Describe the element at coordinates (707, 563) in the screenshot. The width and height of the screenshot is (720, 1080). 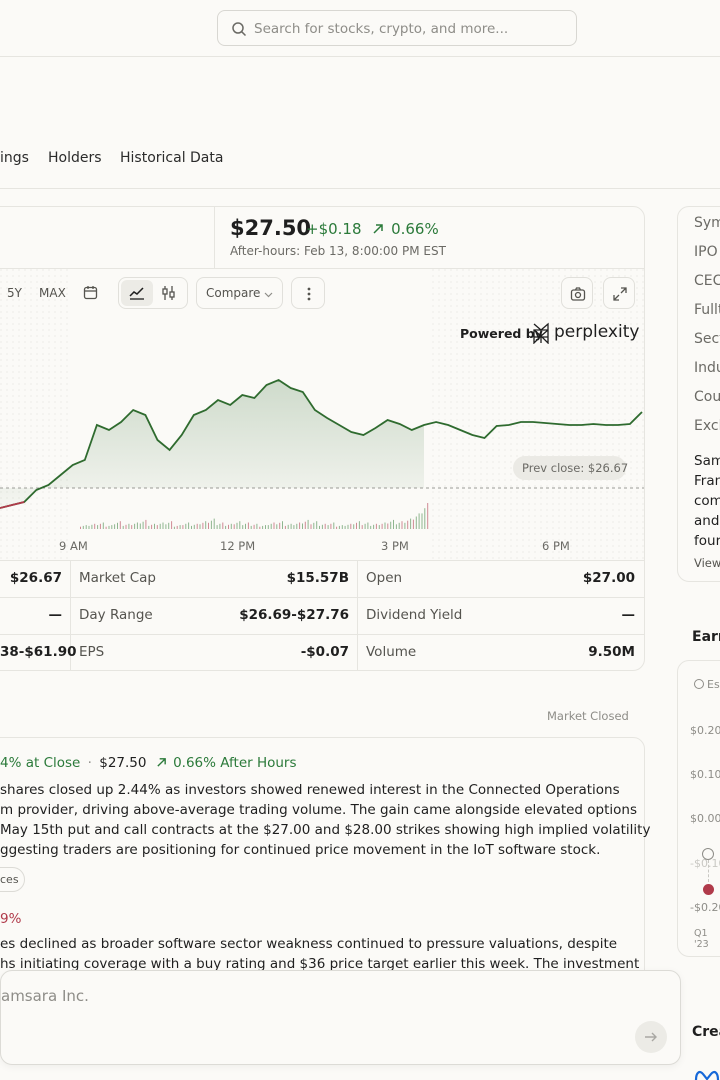
I see `view-more-link: View` at that location.